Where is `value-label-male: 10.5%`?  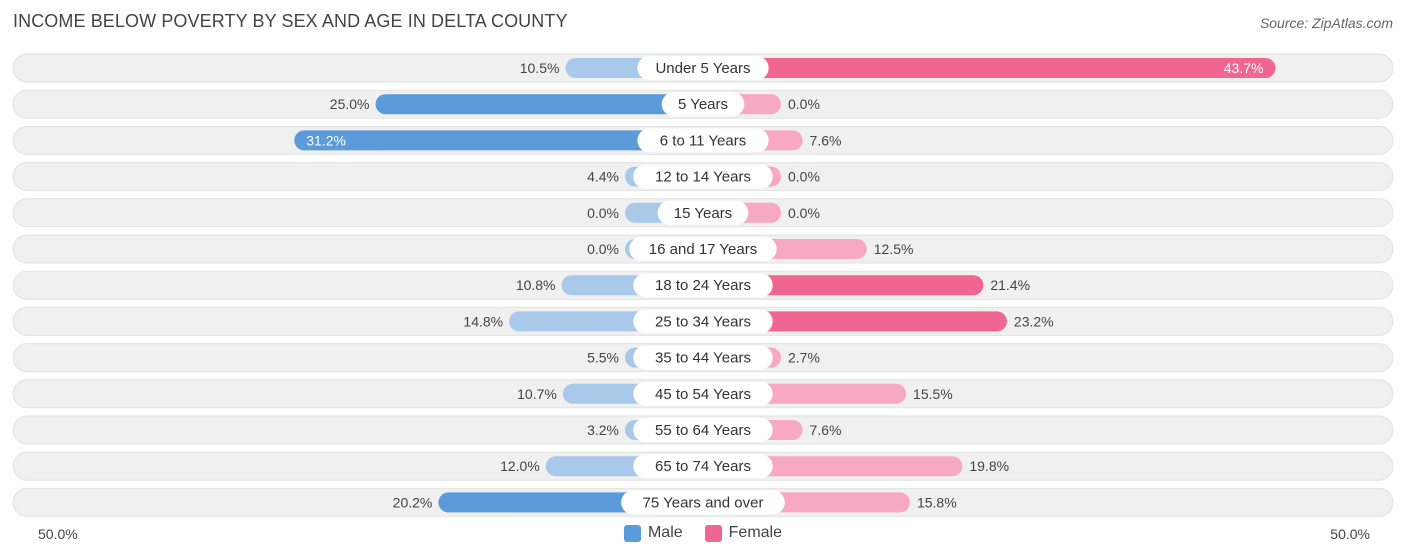 value-label-male: 10.5% is located at coordinates (540, 68).